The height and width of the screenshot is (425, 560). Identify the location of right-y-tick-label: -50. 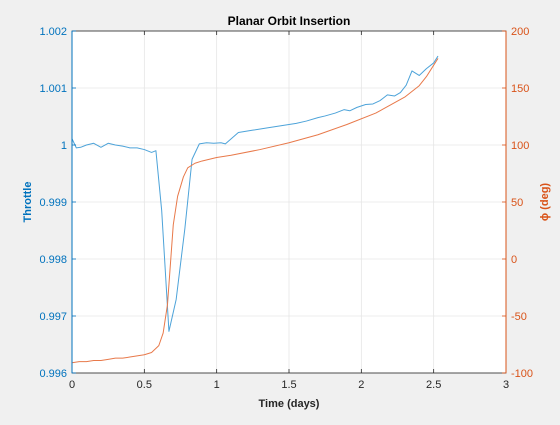
(519, 317).